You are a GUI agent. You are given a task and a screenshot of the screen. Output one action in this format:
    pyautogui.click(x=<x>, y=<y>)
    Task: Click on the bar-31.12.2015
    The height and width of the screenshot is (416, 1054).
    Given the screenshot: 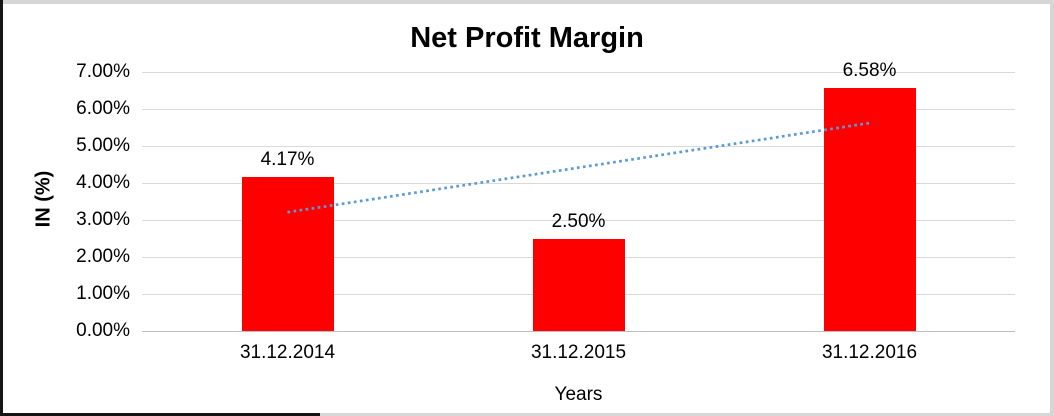 What is the action you would take?
    pyautogui.click(x=578, y=284)
    